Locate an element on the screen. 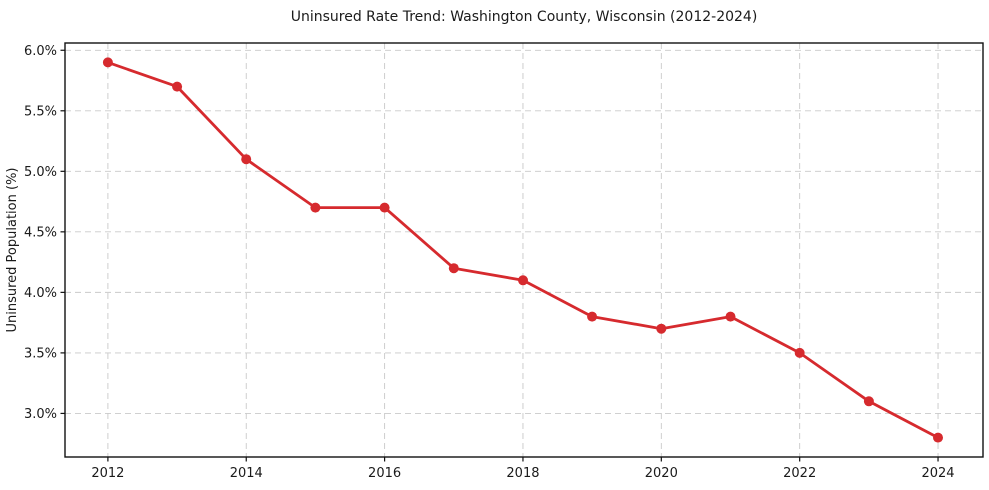 The width and height of the screenshot is (989, 490). y-tick-label: 6.0% is located at coordinates (40, 51).